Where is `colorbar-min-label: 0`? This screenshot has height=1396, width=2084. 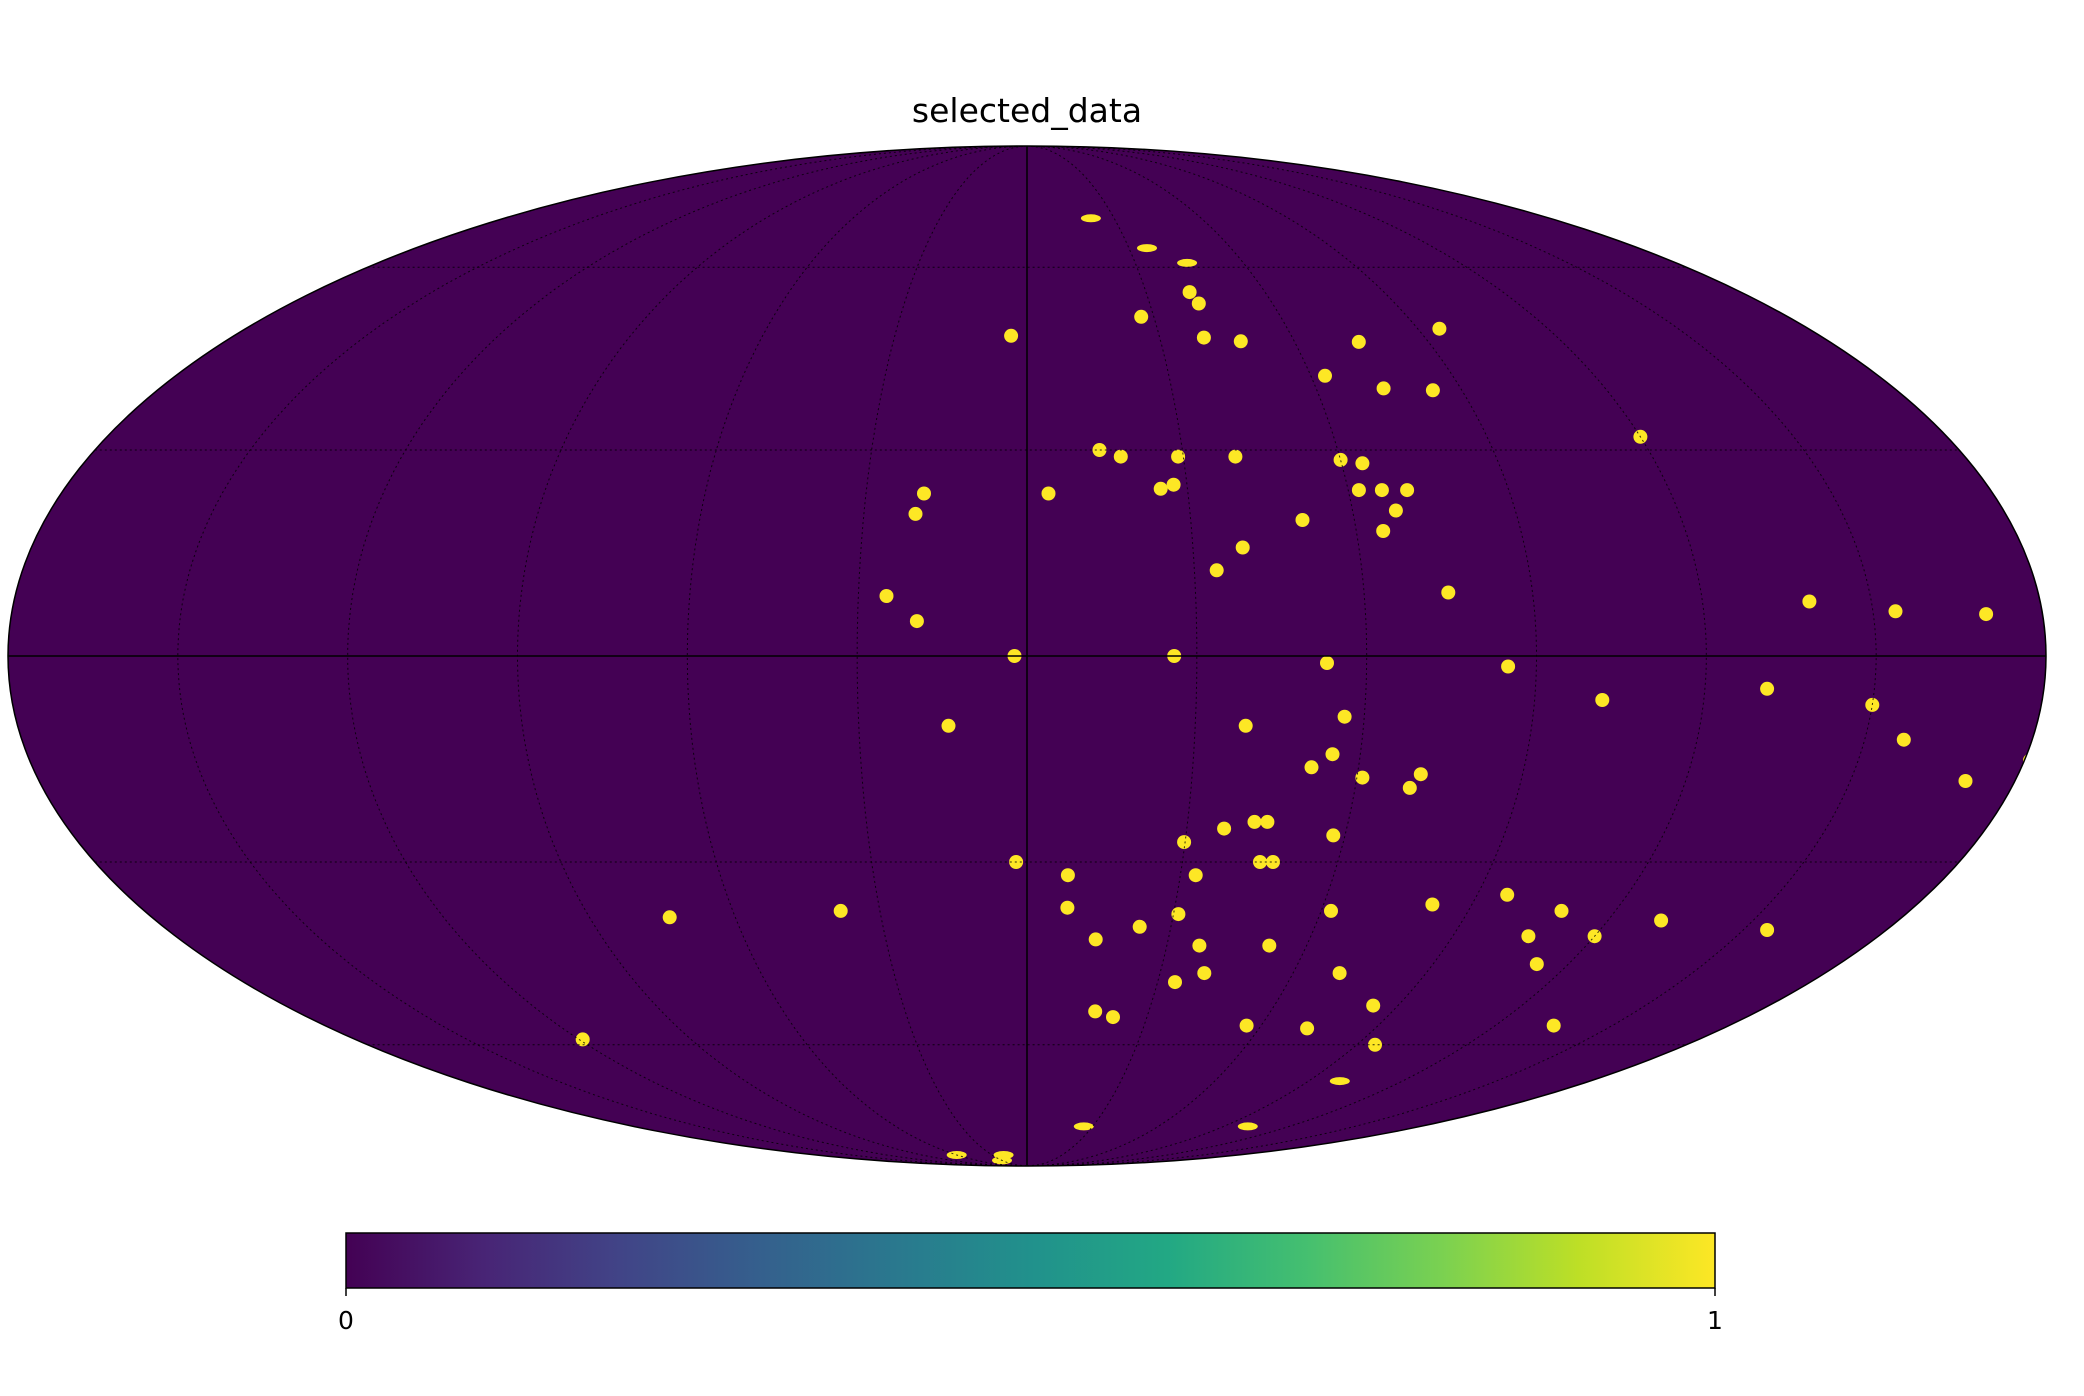 colorbar-min-label: 0 is located at coordinates (346, 1320).